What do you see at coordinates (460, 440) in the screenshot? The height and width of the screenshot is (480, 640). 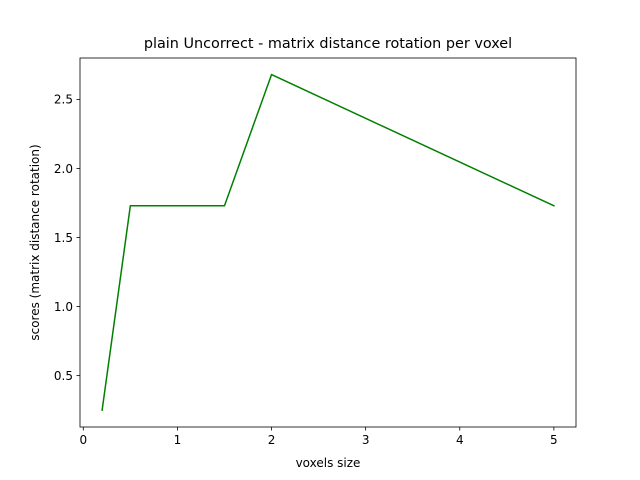 I see `x-tick-label: 4` at bounding box center [460, 440].